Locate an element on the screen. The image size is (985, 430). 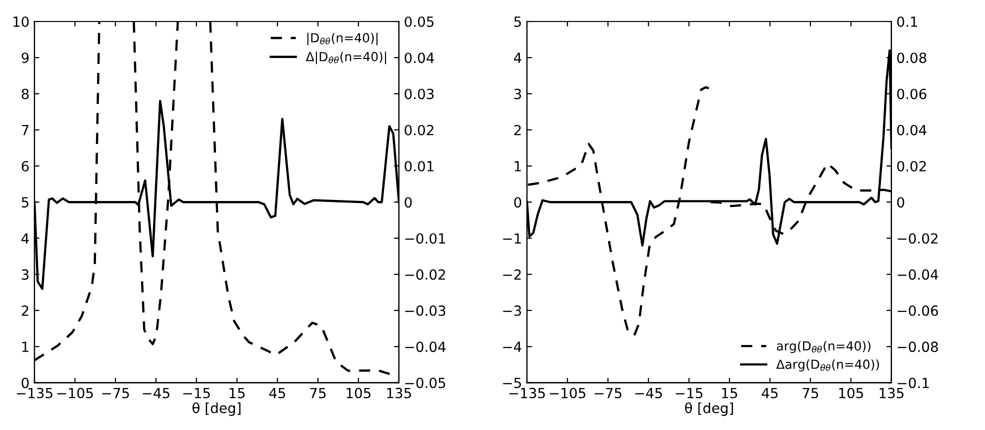
y-tick-label: 7 is located at coordinates (25, 130).